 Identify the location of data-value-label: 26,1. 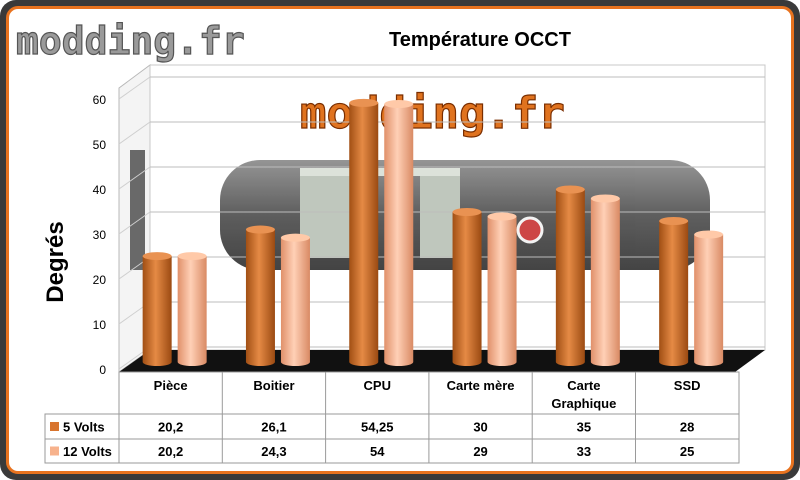
(273, 427).